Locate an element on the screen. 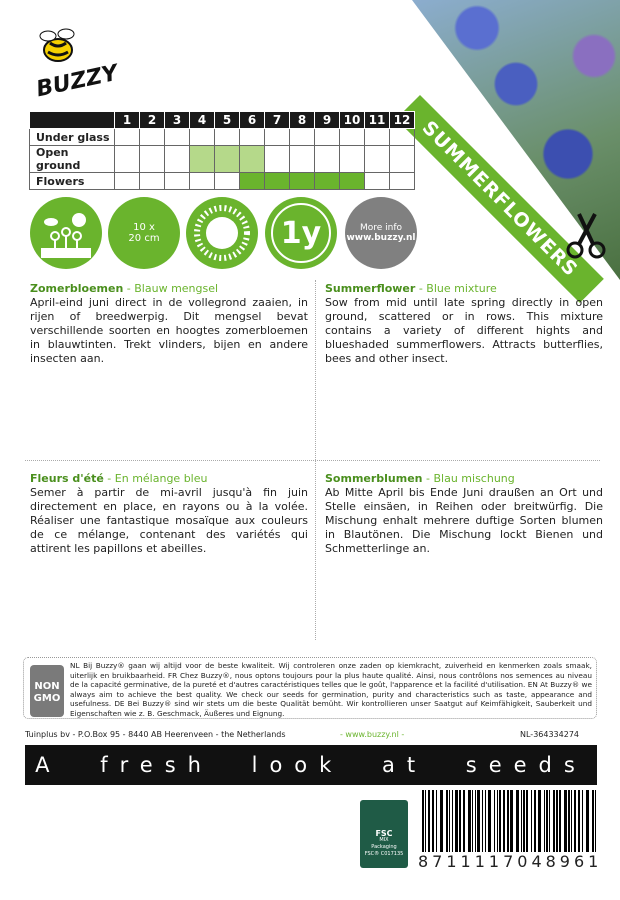 The width and height of the screenshot is (620, 900). block-title: Zomerbloemen is located at coordinates (77, 288).